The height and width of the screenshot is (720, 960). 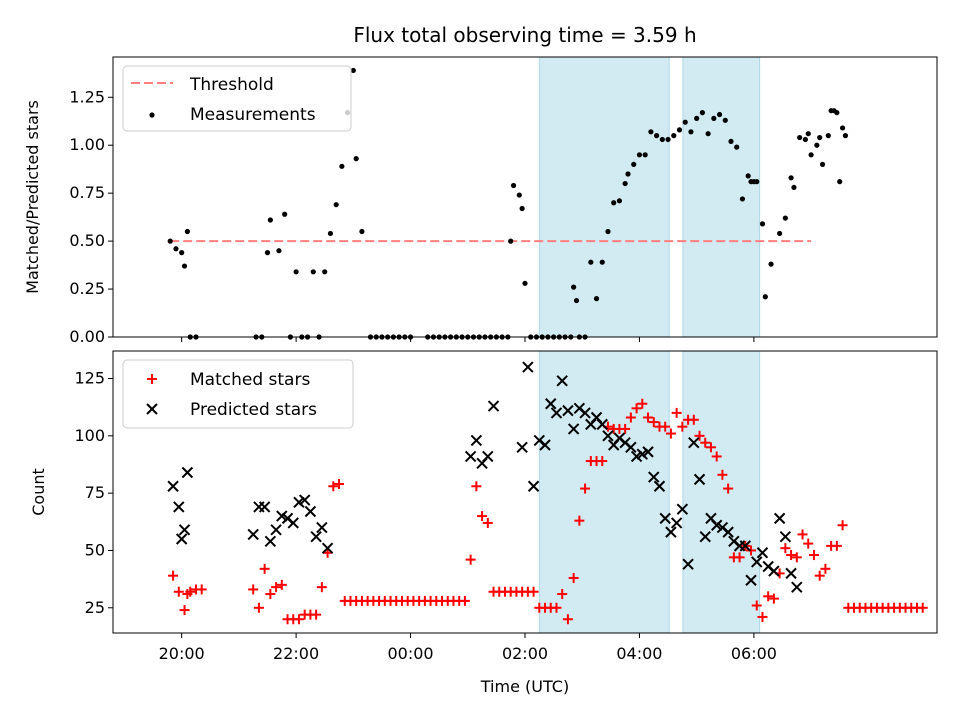 I want to click on y-tick-label: 1.25, so click(x=87, y=96).